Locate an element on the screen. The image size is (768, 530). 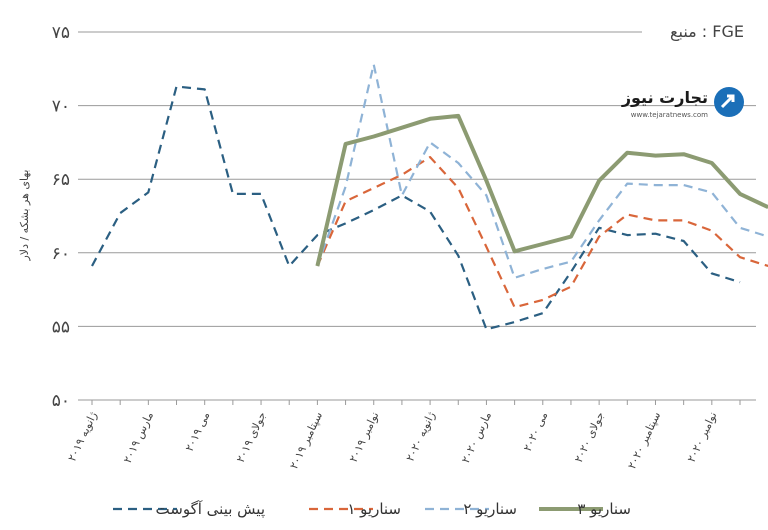
source-label-background is located at coordinates (699, 32).